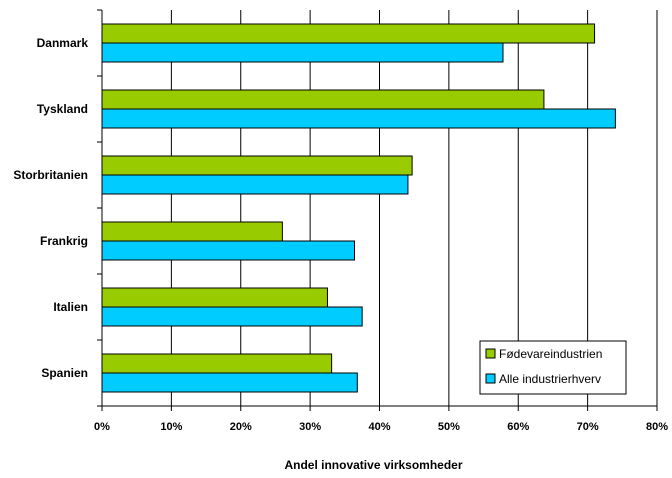  Describe the element at coordinates (553, 367) in the screenshot. I see `legend: Fødevareindustrien Alle industrierhverv` at that location.